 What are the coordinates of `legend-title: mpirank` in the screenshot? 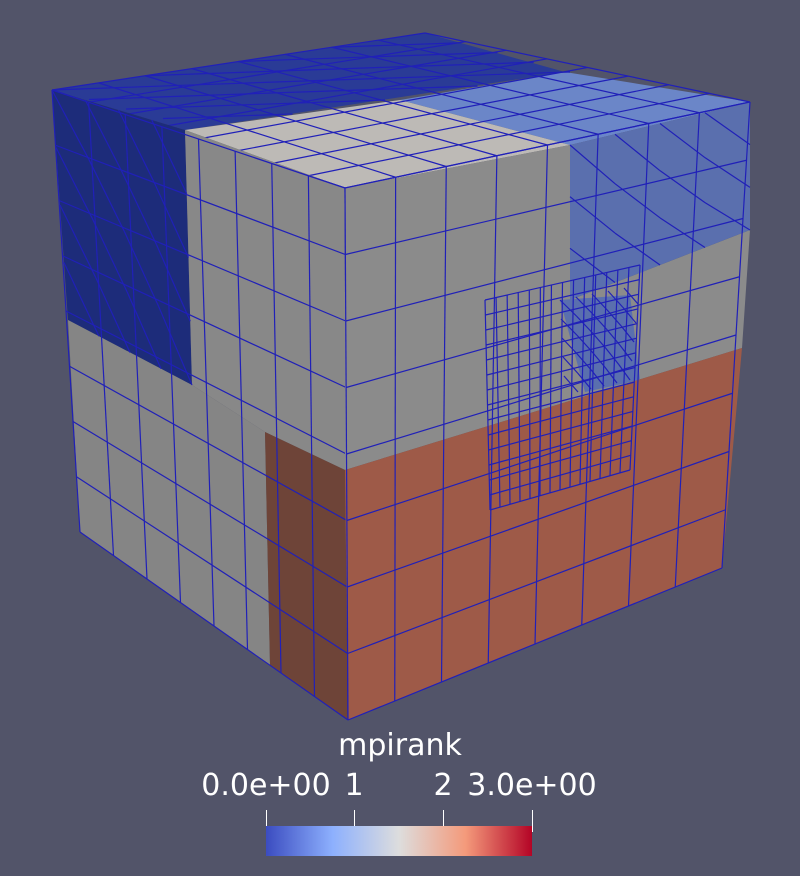 It's located at (400, 745).